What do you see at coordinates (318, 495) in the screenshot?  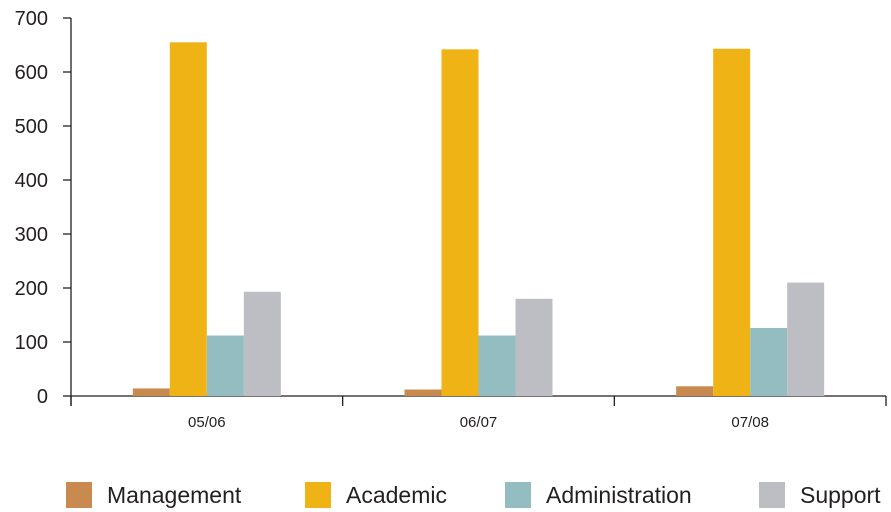 I see `legend-swatch-academic` at bounding box center [318, 495].